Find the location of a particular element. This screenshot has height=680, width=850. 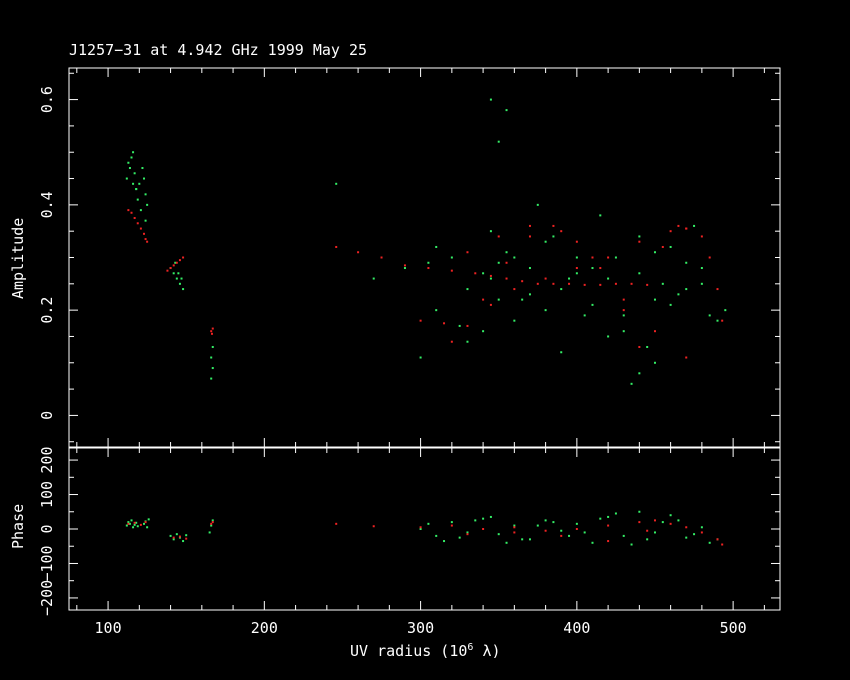

ph-ytick-label: −200 is located at coordinates (47, 598).